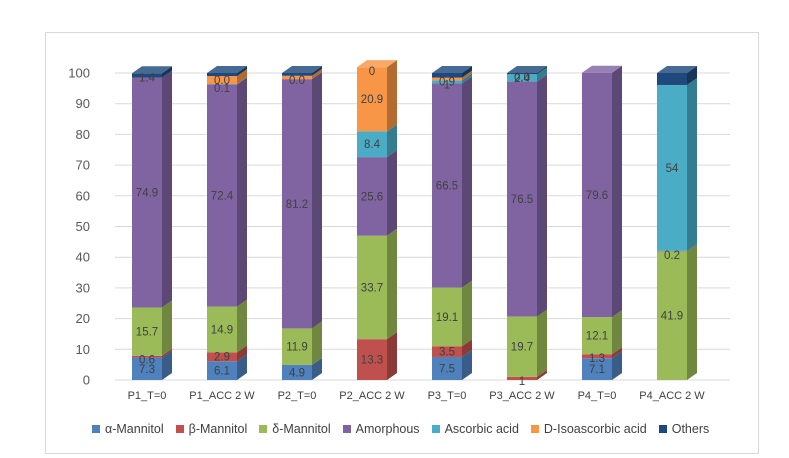 Image resolution: width=789 pixels, height=458 pixels. What do you see at coordinates (690, 429) in the screenshot?
I see `legend-label: Others` at bounding box center [690, 429].